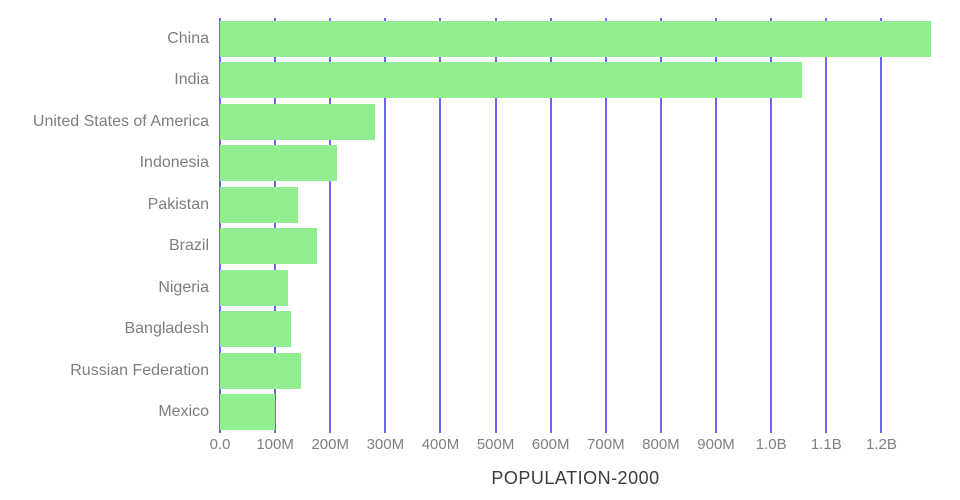 The width and height of the screenshot is (960, 500). What do you see at coordinates (183, 412) in the screenshot?
I see `category-label: Mexico` at bounding box center [183, 412].